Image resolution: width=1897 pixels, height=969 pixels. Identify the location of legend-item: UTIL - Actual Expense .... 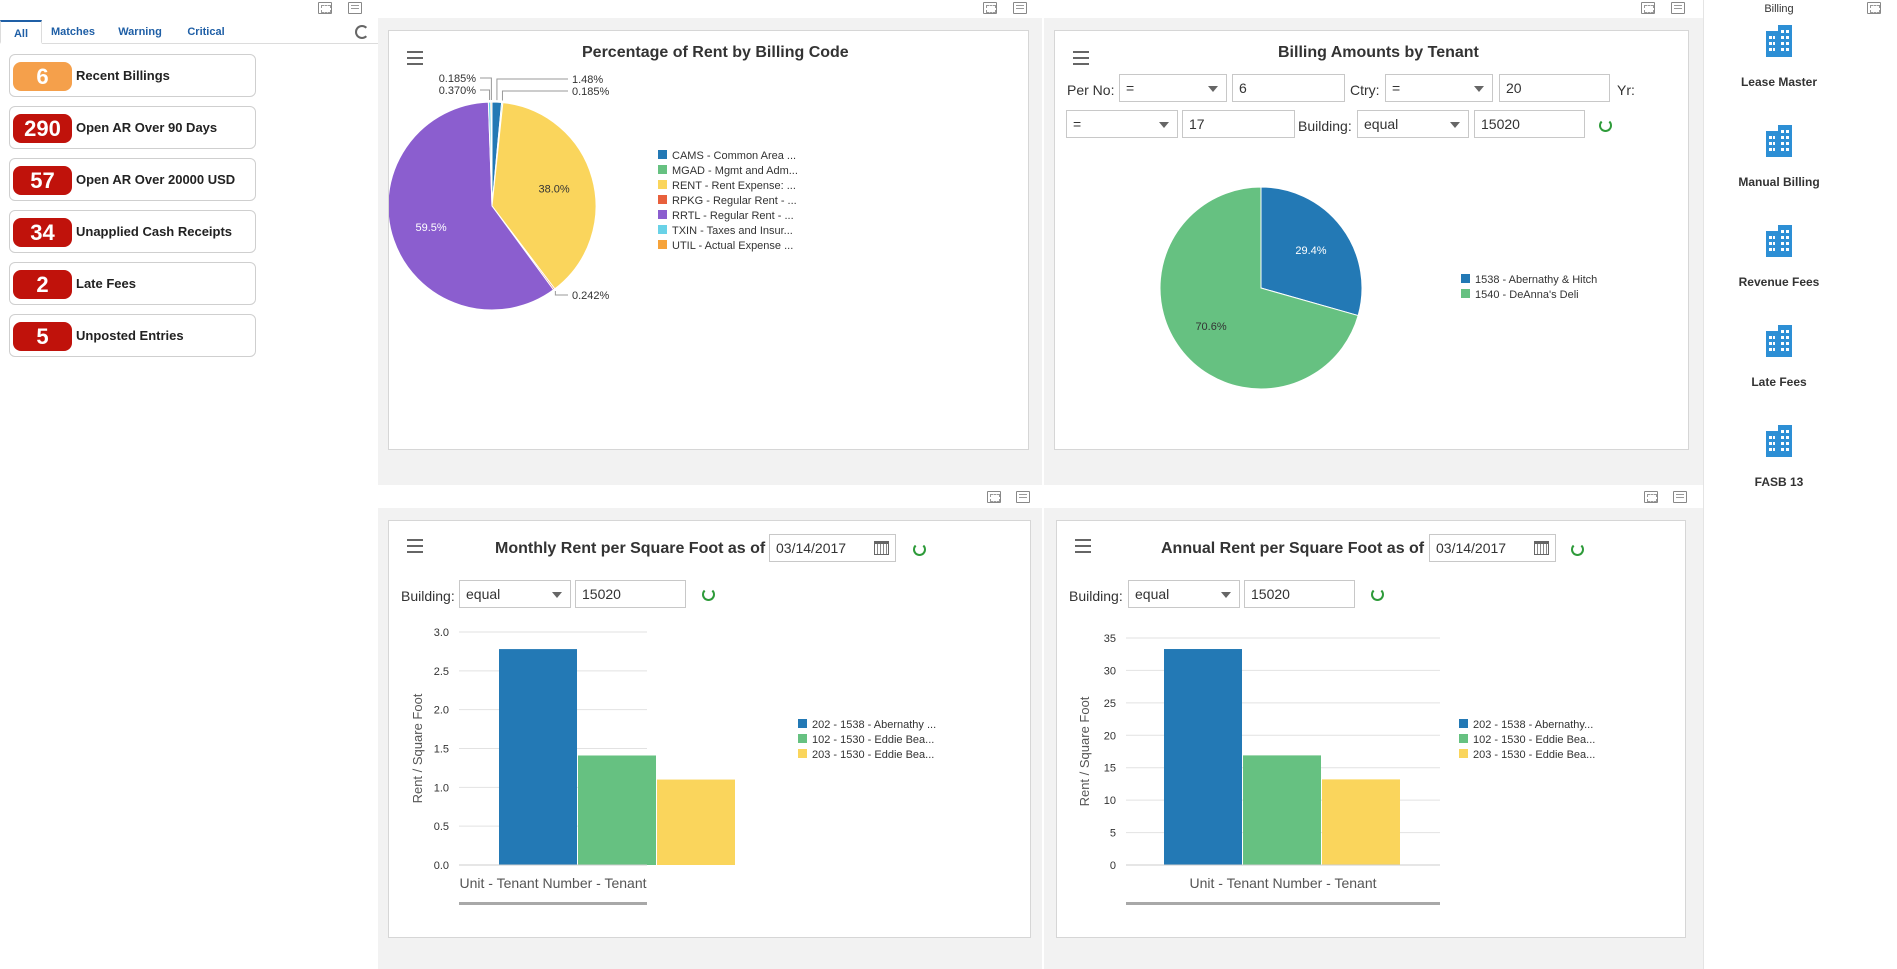
(732, 246).